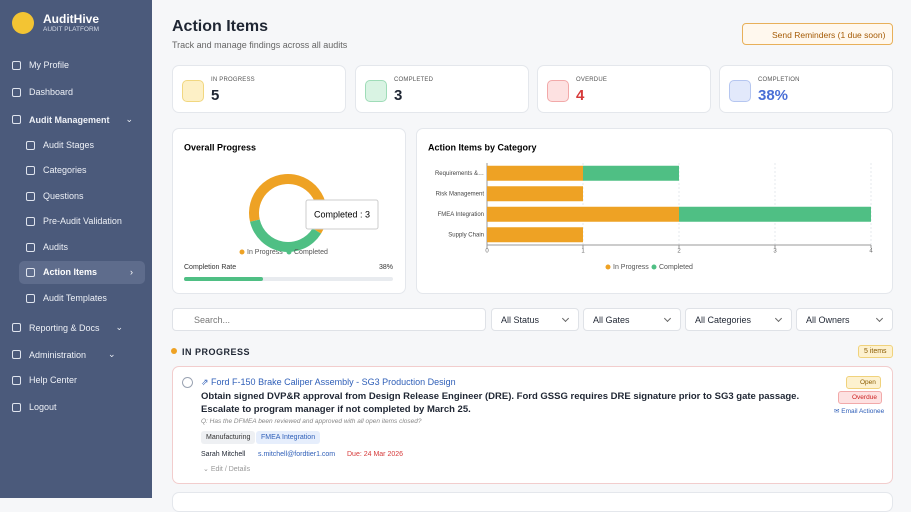 The image size is (911, 512). Describe the element at coordinates (259, 89) in the screenshot. I see `stat-card: IN PROGRESS 5` at that location.